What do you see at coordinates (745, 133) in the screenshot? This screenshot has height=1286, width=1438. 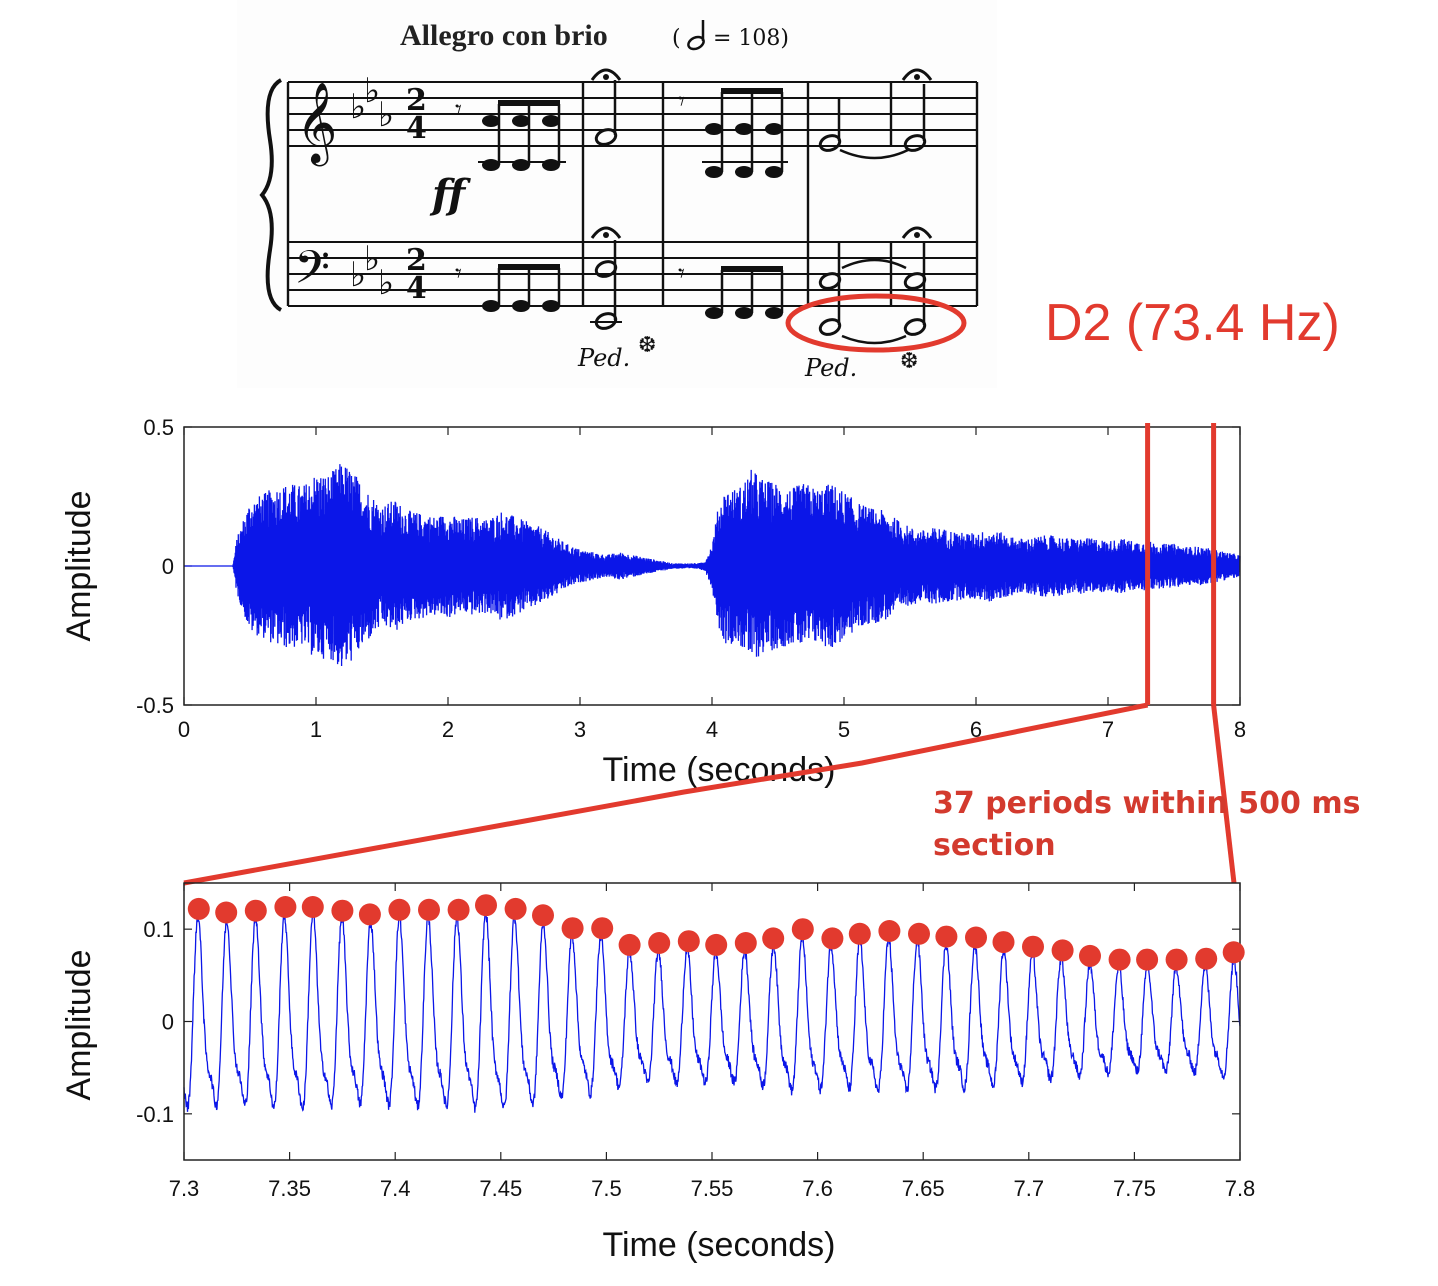 I see `treble-measure-3-notes` at bounding box center [745, 133].